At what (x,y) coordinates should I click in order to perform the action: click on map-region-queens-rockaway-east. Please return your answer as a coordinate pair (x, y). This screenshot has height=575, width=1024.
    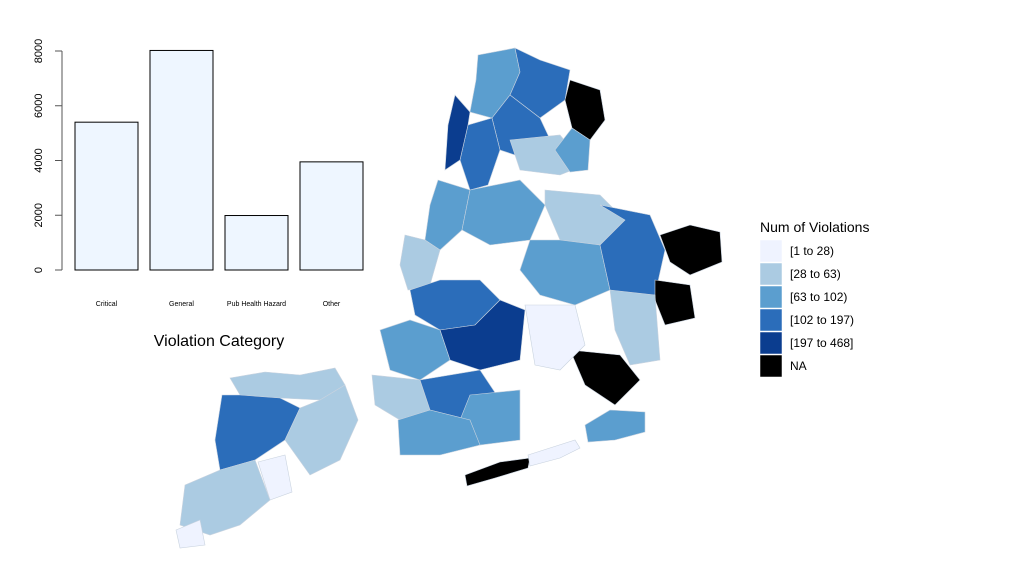
    Looking at the image, I should click on (554, 453).